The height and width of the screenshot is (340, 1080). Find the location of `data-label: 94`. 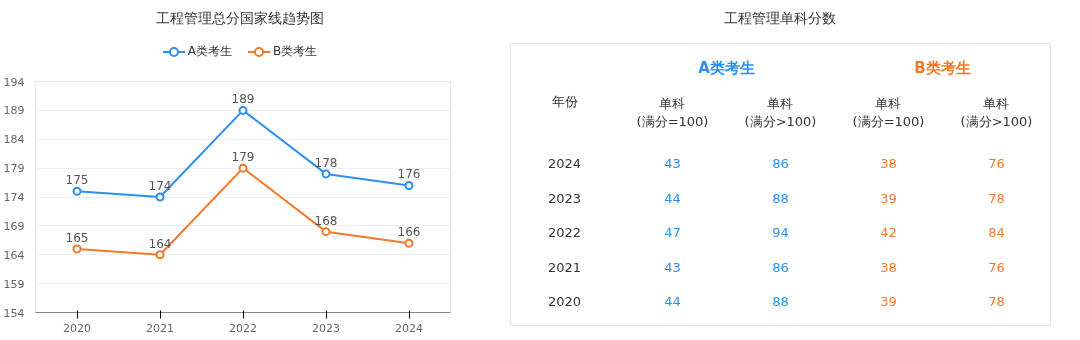

data-label: 94 is located at coordinates (780, 233).